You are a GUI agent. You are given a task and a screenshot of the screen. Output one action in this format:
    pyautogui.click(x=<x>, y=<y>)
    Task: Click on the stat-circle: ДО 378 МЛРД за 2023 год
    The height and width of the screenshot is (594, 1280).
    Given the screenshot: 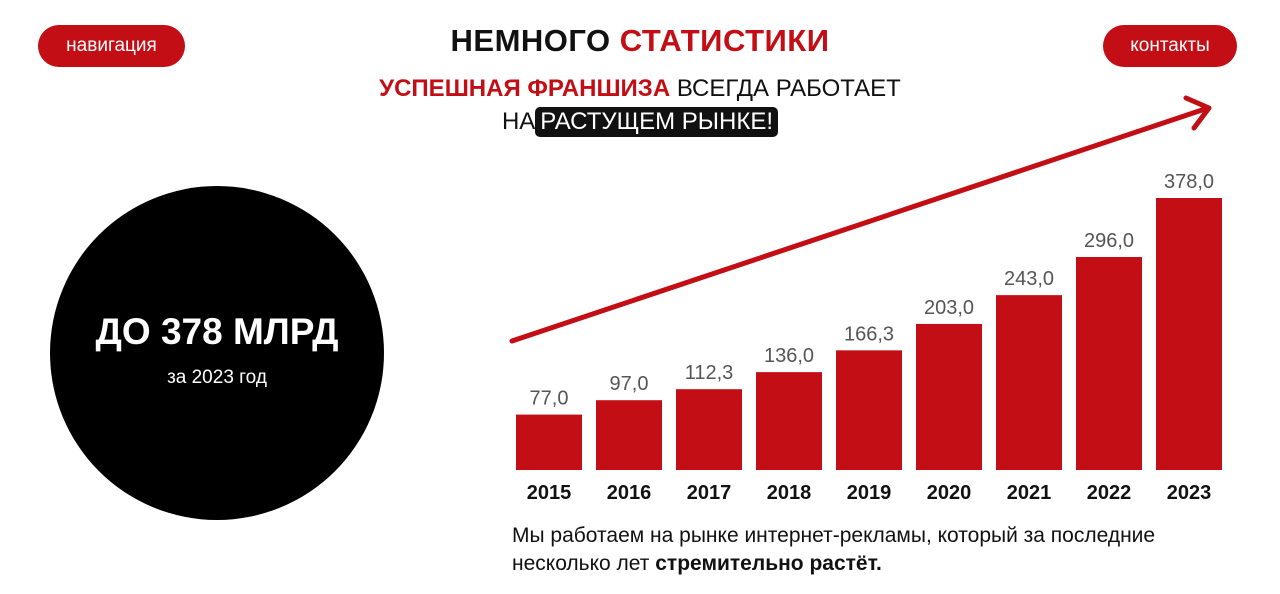 What is the action you would take?
    pyautogui.click(x=217, y=353)
    